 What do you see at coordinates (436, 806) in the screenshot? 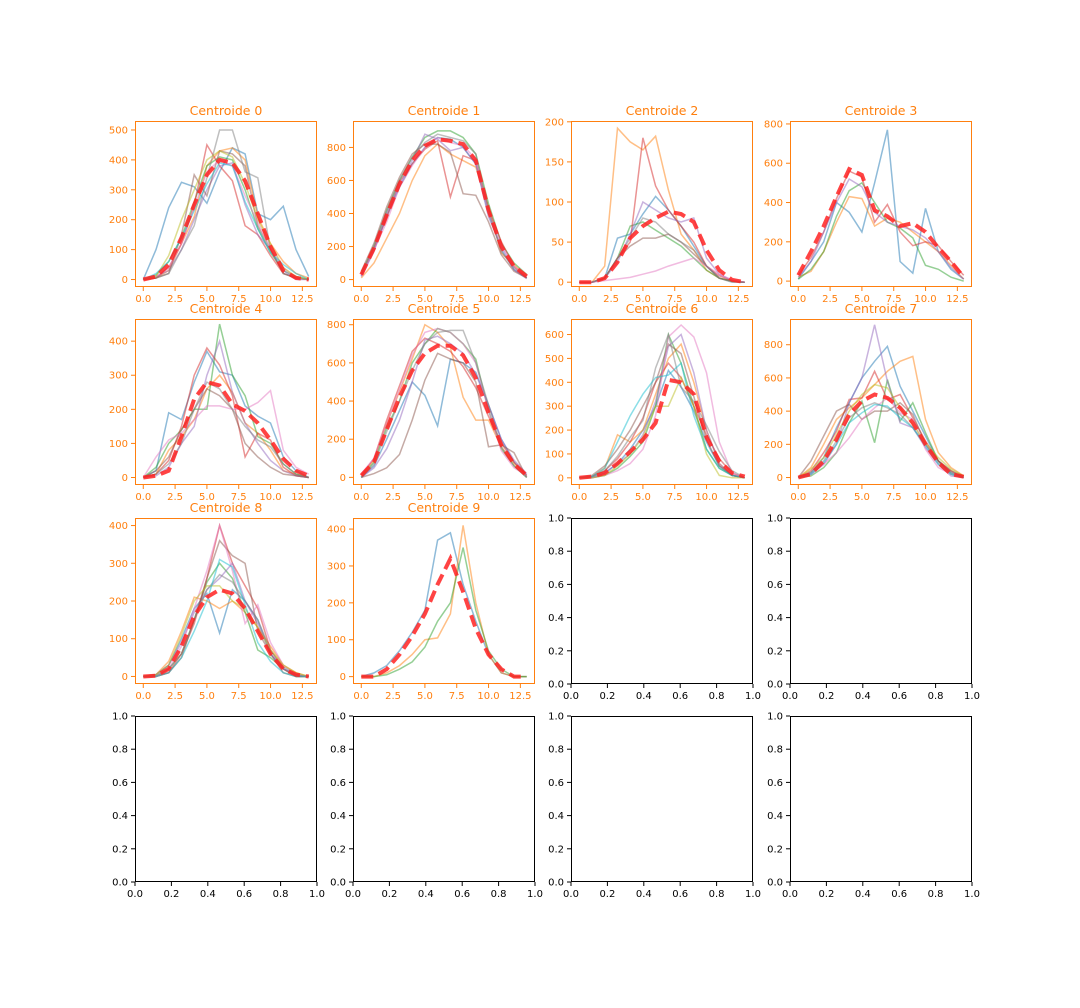
I see `subplot-13: 0.0 0.2 0.4 0.6 0.8 1.0 0.0 0.2 0.4 0.6 0.8 1.0` at bounding box center [436, 806].